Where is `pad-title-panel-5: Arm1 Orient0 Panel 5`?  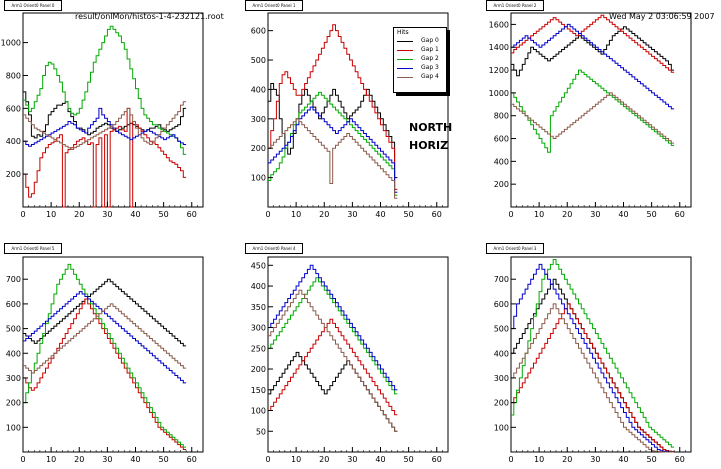 pad-title-panel-5: Arm1 Orient0 Panel 5 is located at coordinates (33, 248).